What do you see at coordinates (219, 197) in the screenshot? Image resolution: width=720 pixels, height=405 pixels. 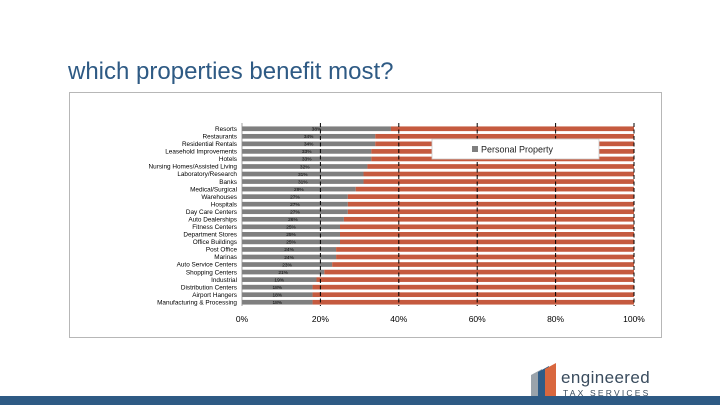 I see `category-label: Warehouses` at bounding box center [219, 197].